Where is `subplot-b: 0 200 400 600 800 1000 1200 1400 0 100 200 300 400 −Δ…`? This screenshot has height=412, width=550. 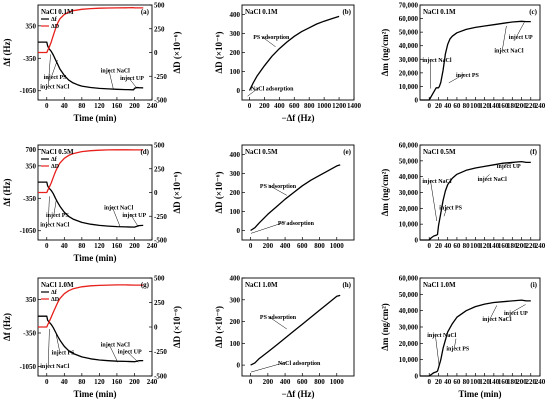
subplot-b: 0 200 400 600 800 1000 1200 1400 0 100 200 300 400 −Δ… is located at coordinates (288, 63).